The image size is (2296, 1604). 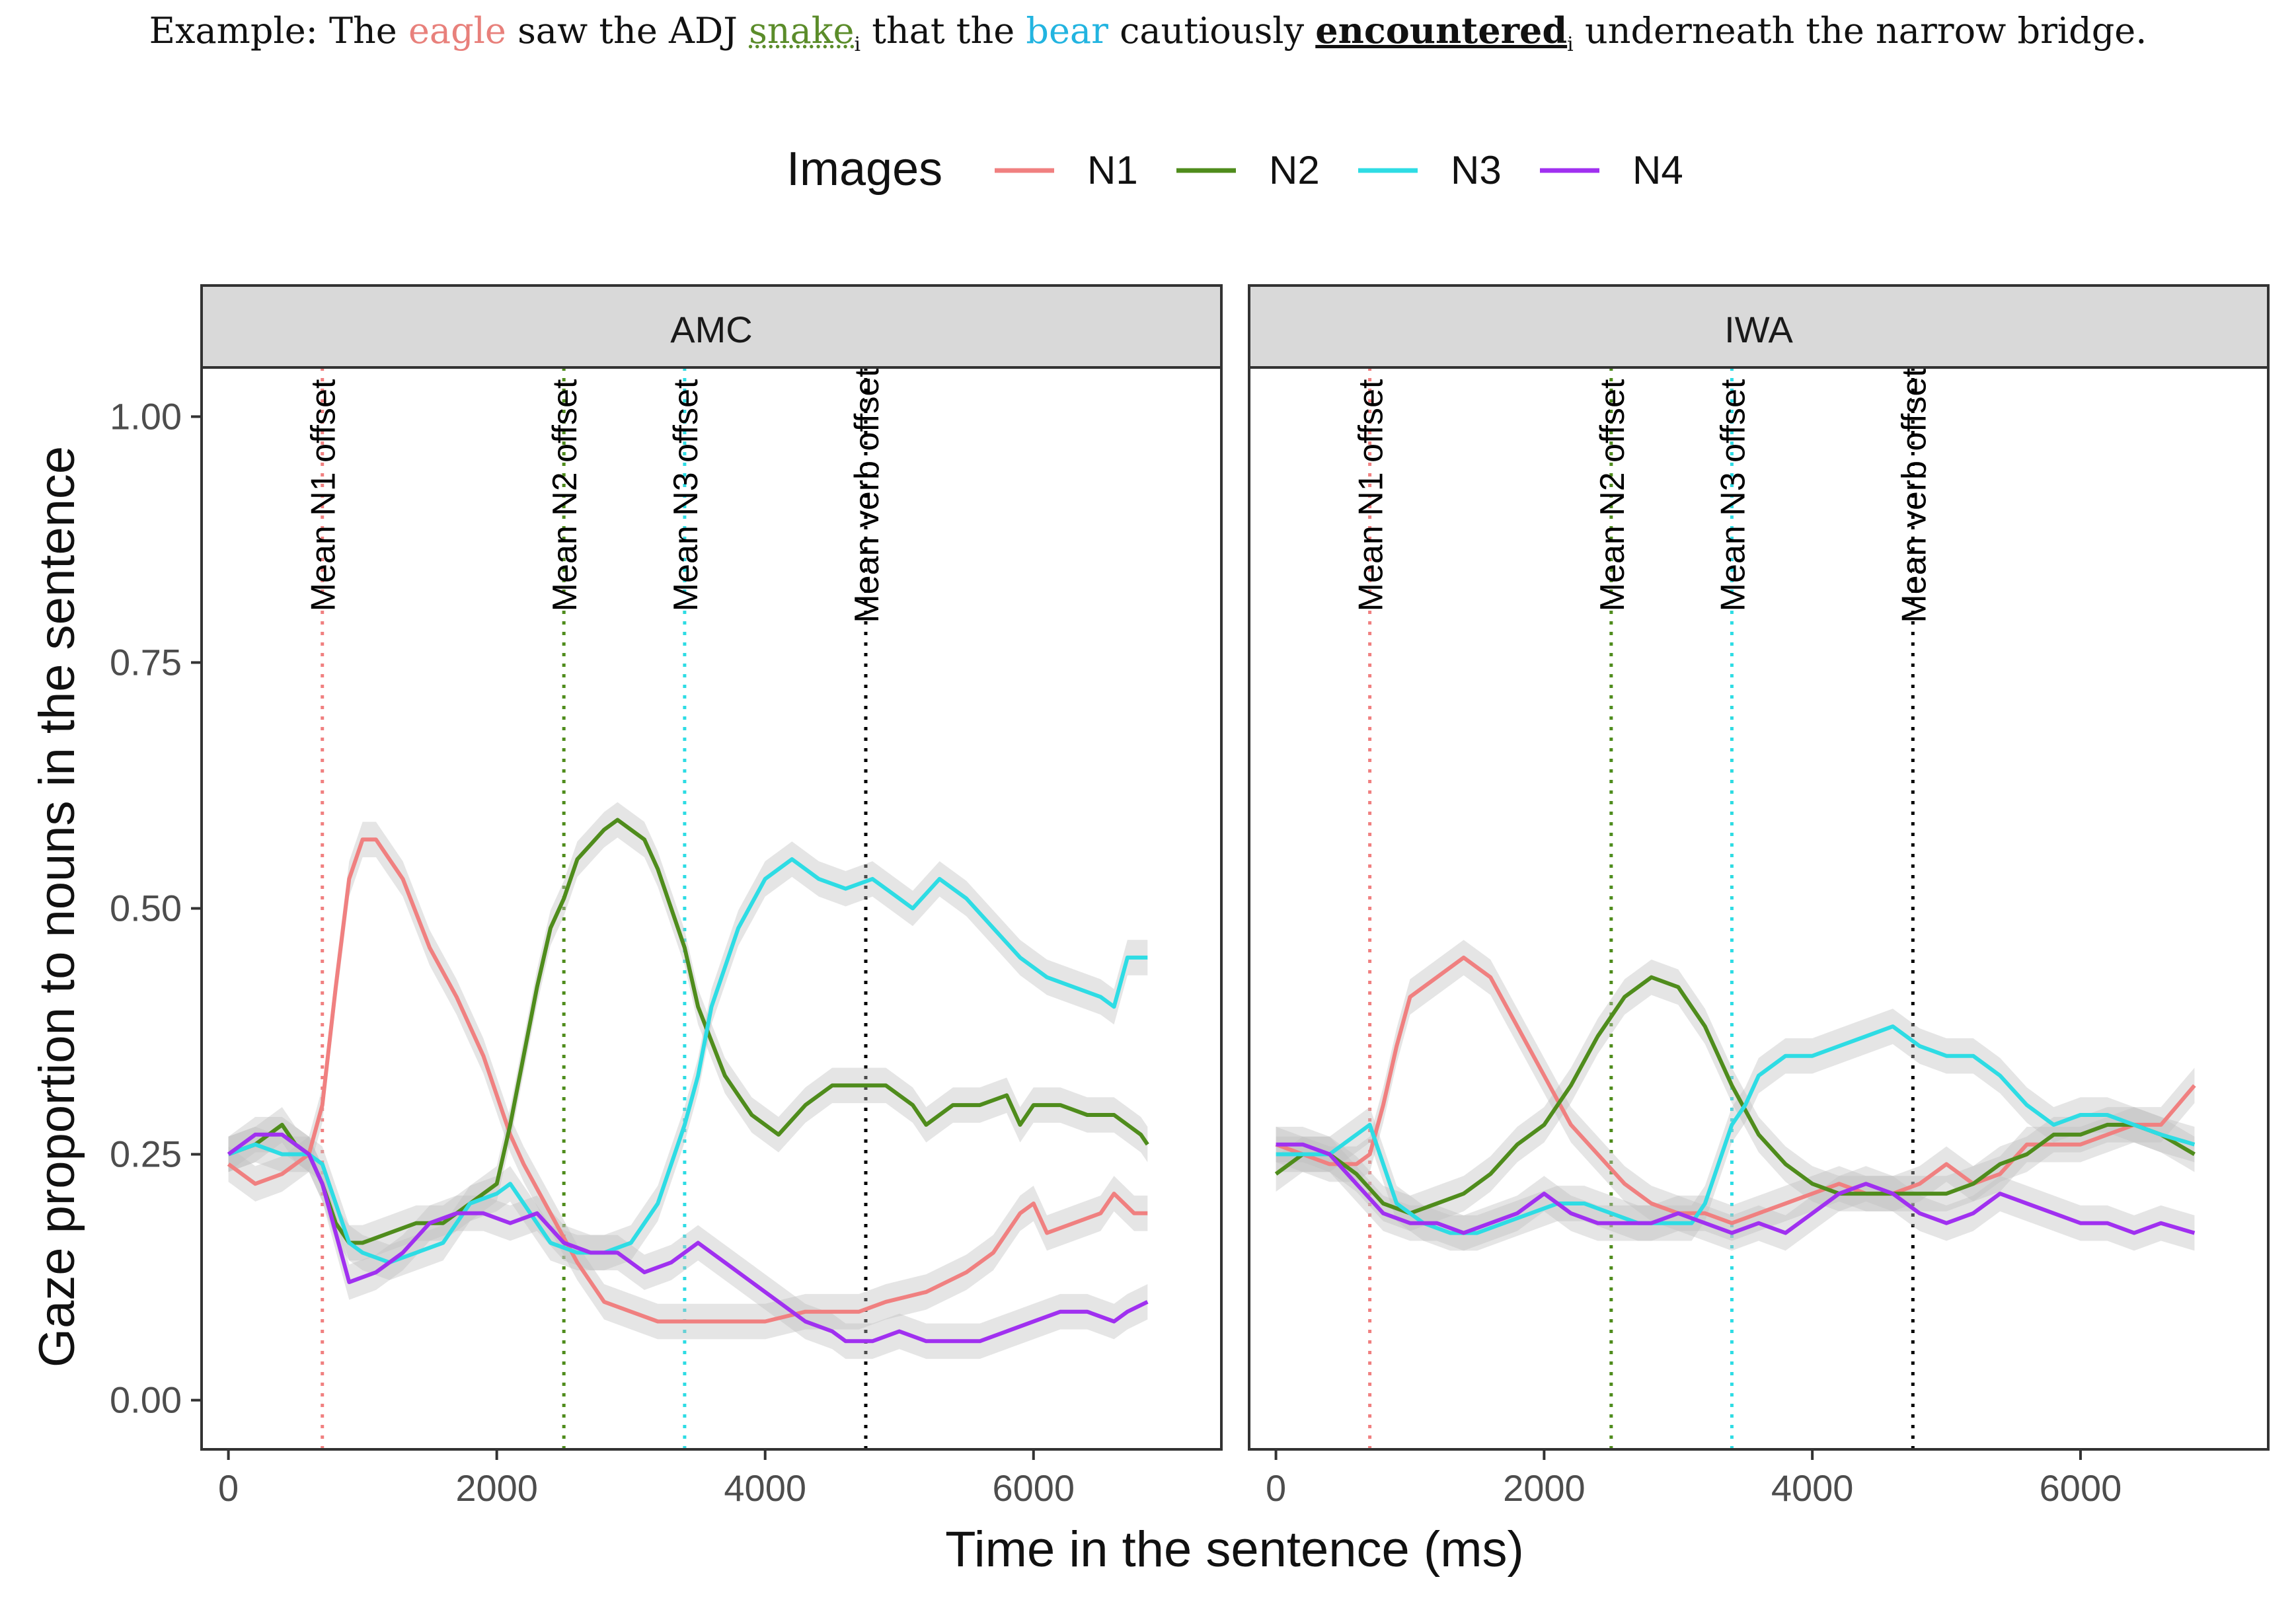 I want to click on example-noun-n2: snake, so click(x=802, y=31).